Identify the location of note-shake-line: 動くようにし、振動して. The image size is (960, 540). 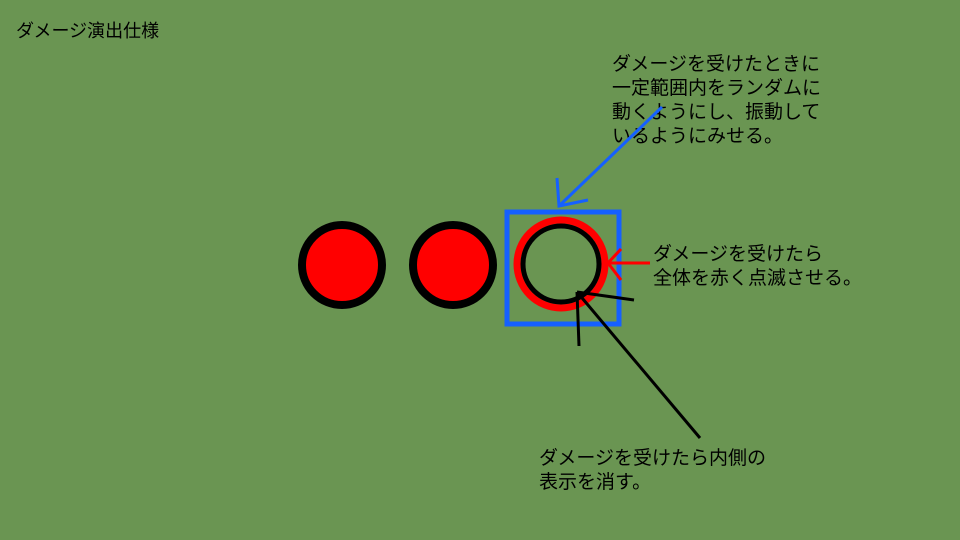
(716, 112).